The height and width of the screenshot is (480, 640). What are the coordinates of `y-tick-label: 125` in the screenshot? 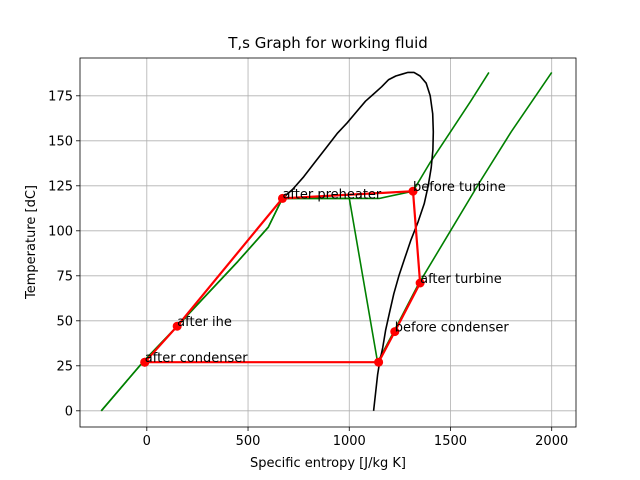 It's located at (60, 186).